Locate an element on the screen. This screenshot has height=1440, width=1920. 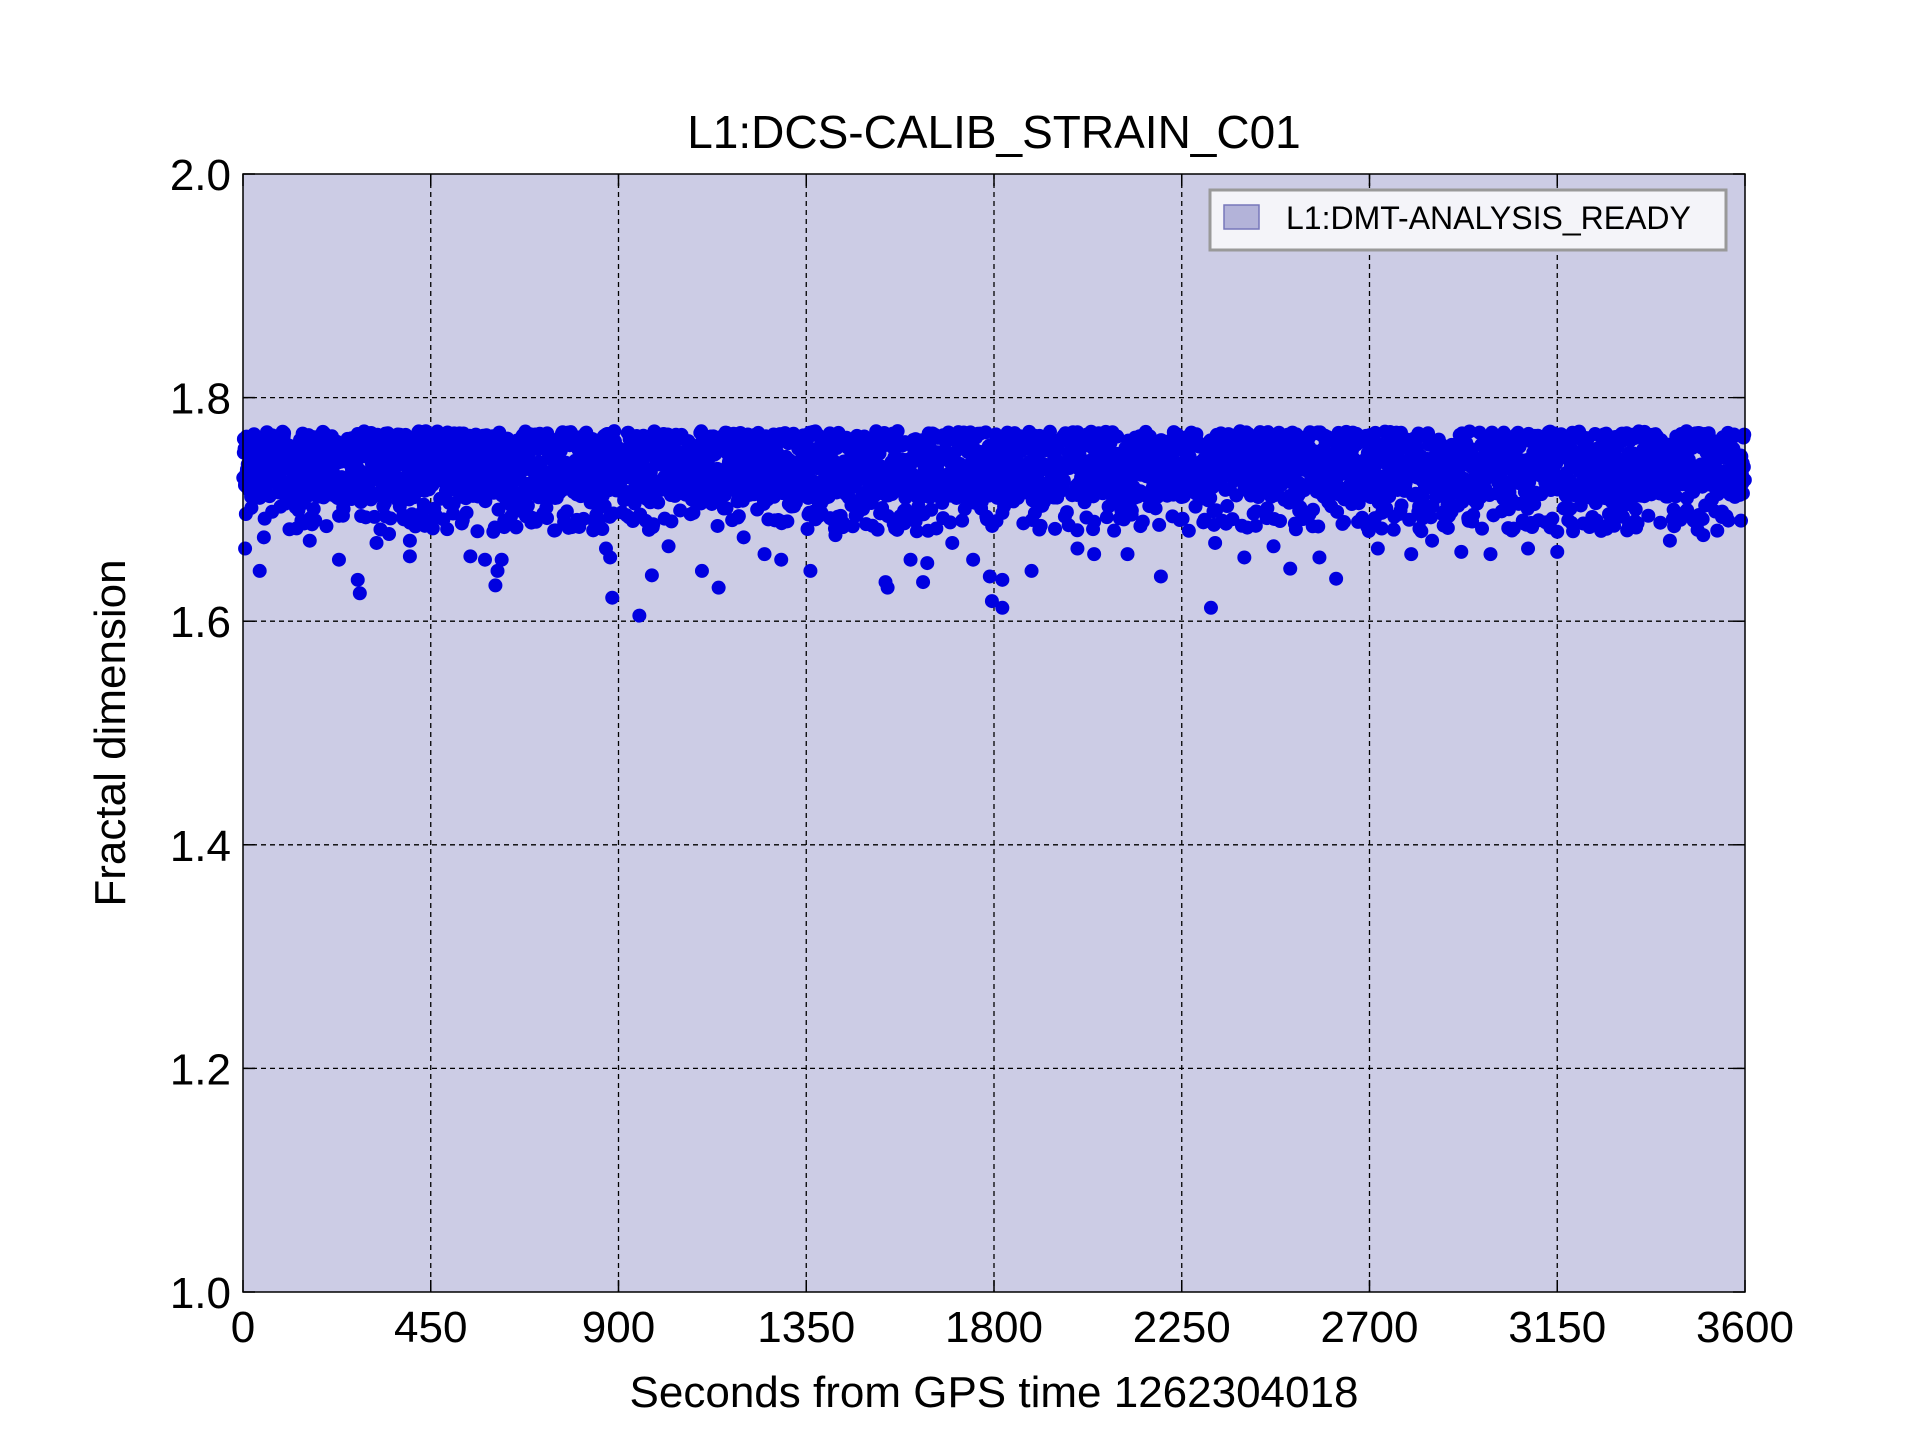
x-tick-label: 2250 is located at coordinates (1182, 1327).